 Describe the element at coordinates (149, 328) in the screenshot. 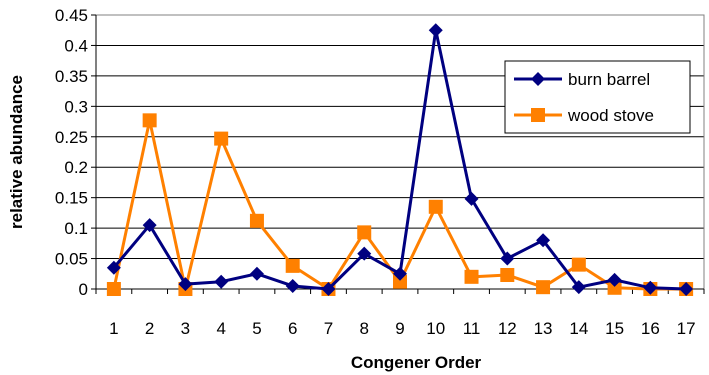

I see `x-tick-label: 2` at that location.